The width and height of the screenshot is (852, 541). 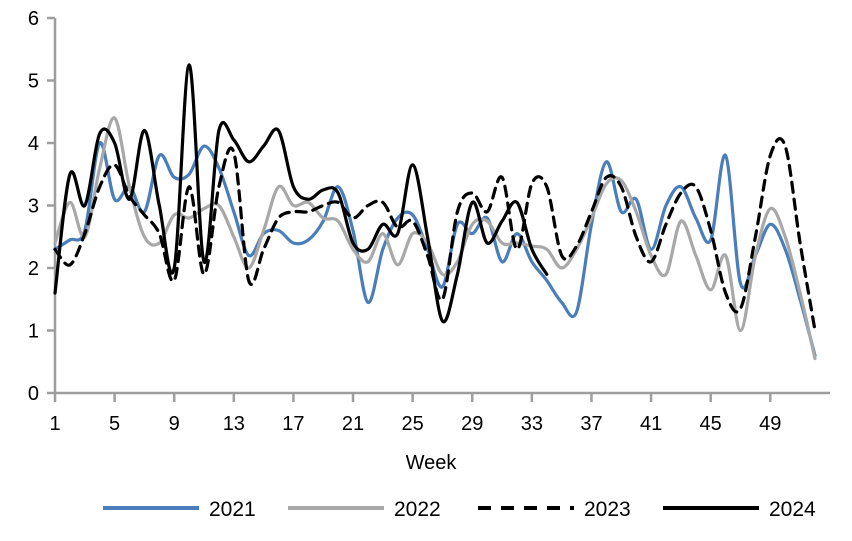 What do you see at coordinates (591, 424) in the screenshot?
I see `x-tick-label: 37` at bounding box center [591, 424].